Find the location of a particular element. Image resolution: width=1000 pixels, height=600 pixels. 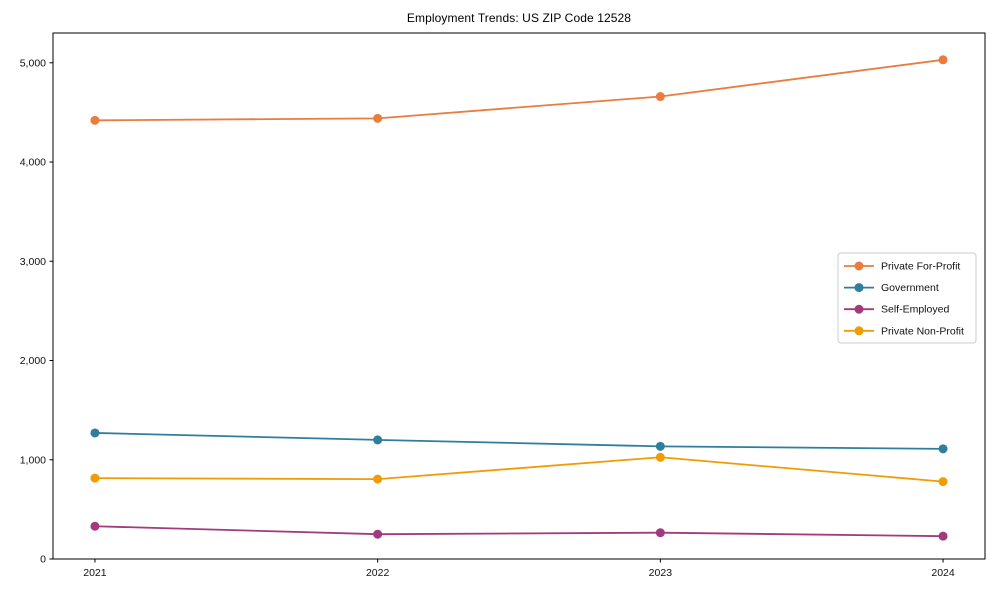

data-point-government-2021 is located at coordinates (95, 433).